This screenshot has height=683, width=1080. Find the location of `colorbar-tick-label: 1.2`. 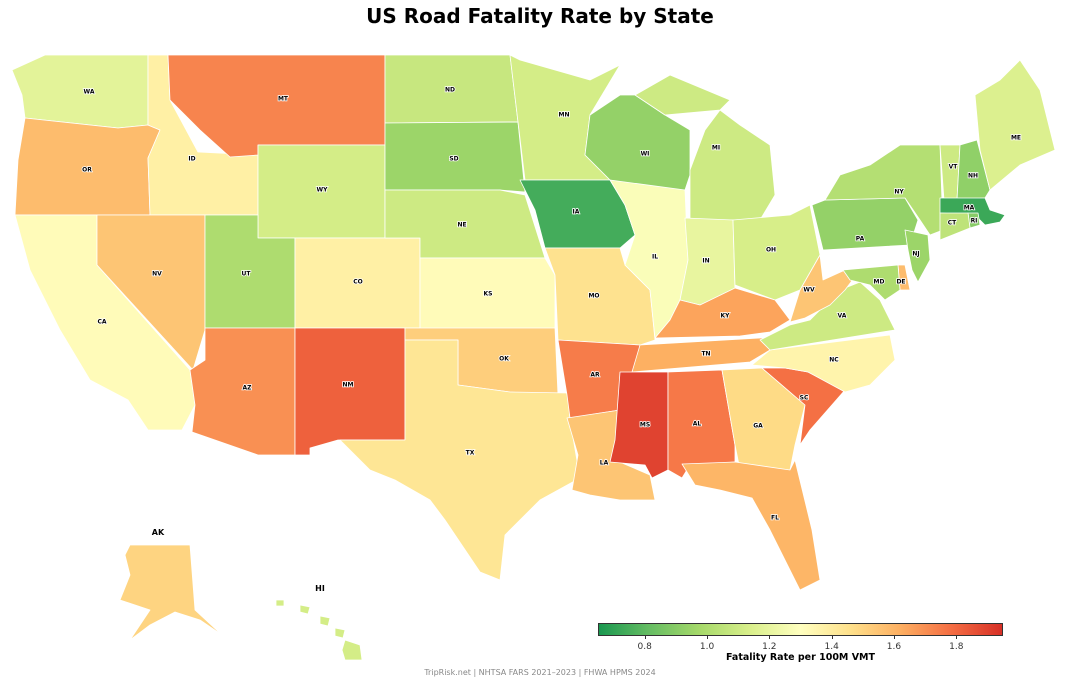

colorbar-tick-label: 1.2 is located at coordinates (769, 647).